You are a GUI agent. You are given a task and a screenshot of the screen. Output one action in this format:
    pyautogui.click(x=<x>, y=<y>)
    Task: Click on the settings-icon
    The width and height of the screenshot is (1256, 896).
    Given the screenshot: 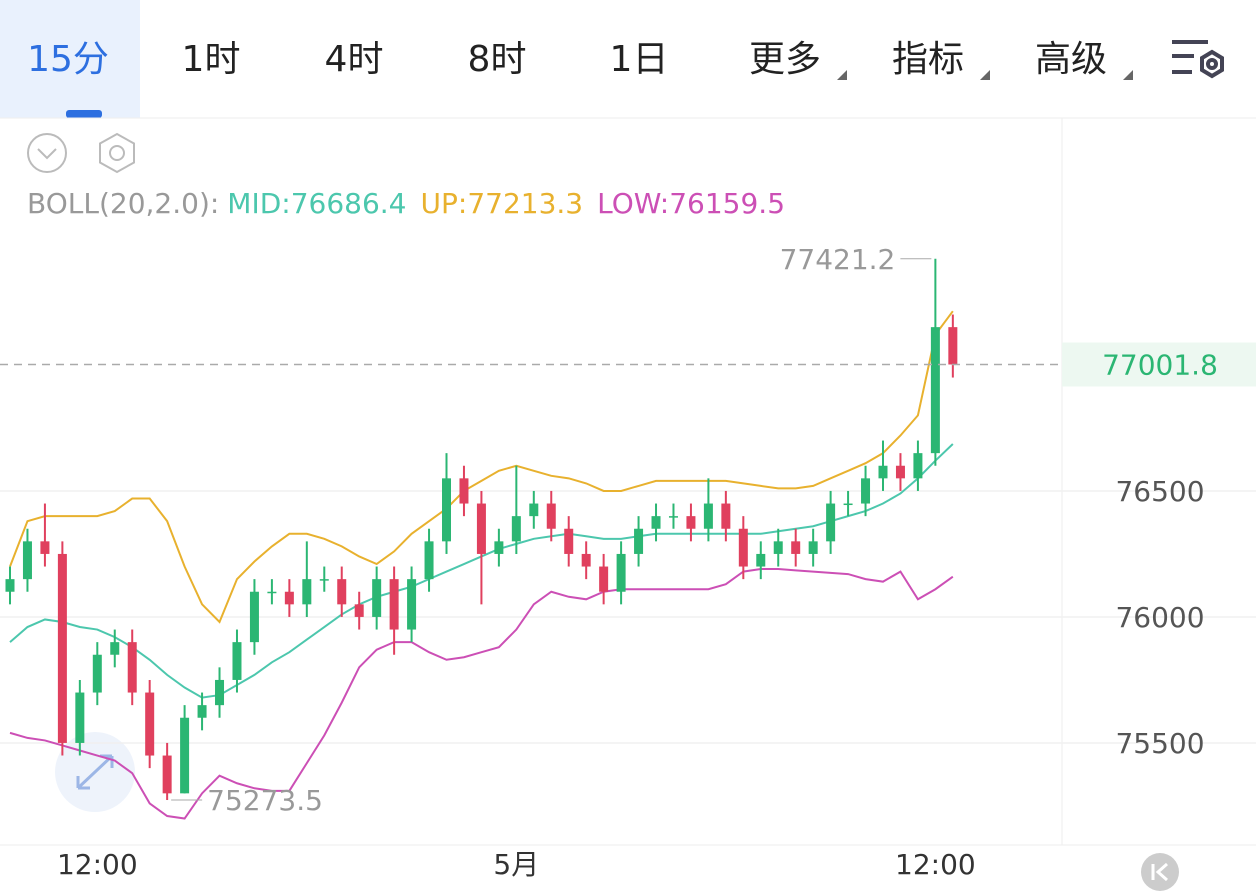 What is the action you would take?
    pyautogui.click(x=1198, y=59)
    